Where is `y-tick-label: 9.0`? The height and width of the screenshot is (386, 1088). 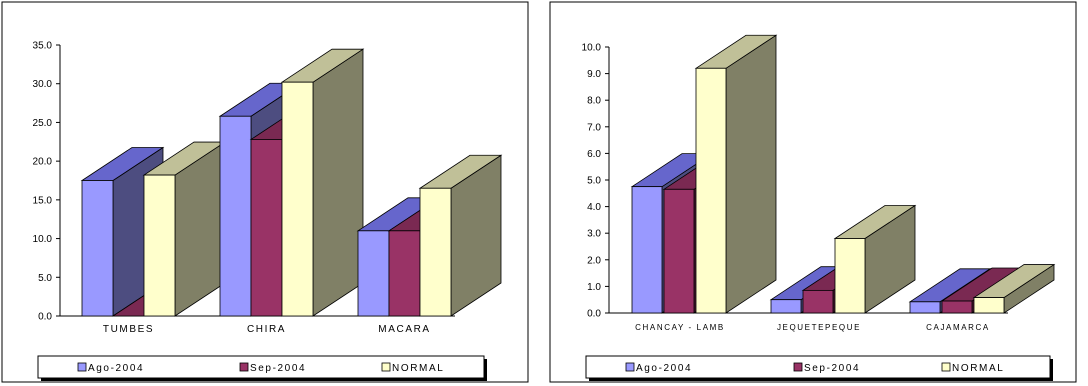 y-tick-label: 9.0 is located at coordinates (594, 74).